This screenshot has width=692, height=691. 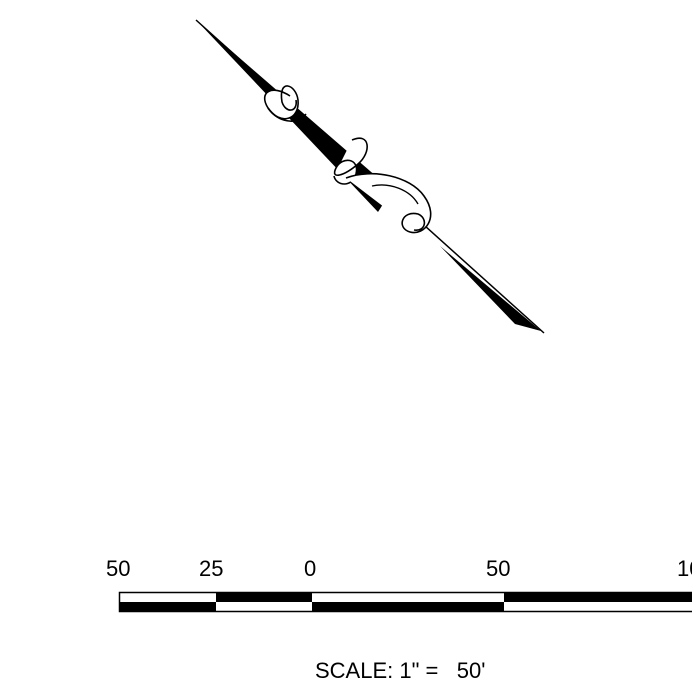 I want to click on scale-caption-prefix: SCALE: 1" =, so click(x=377, y=670).